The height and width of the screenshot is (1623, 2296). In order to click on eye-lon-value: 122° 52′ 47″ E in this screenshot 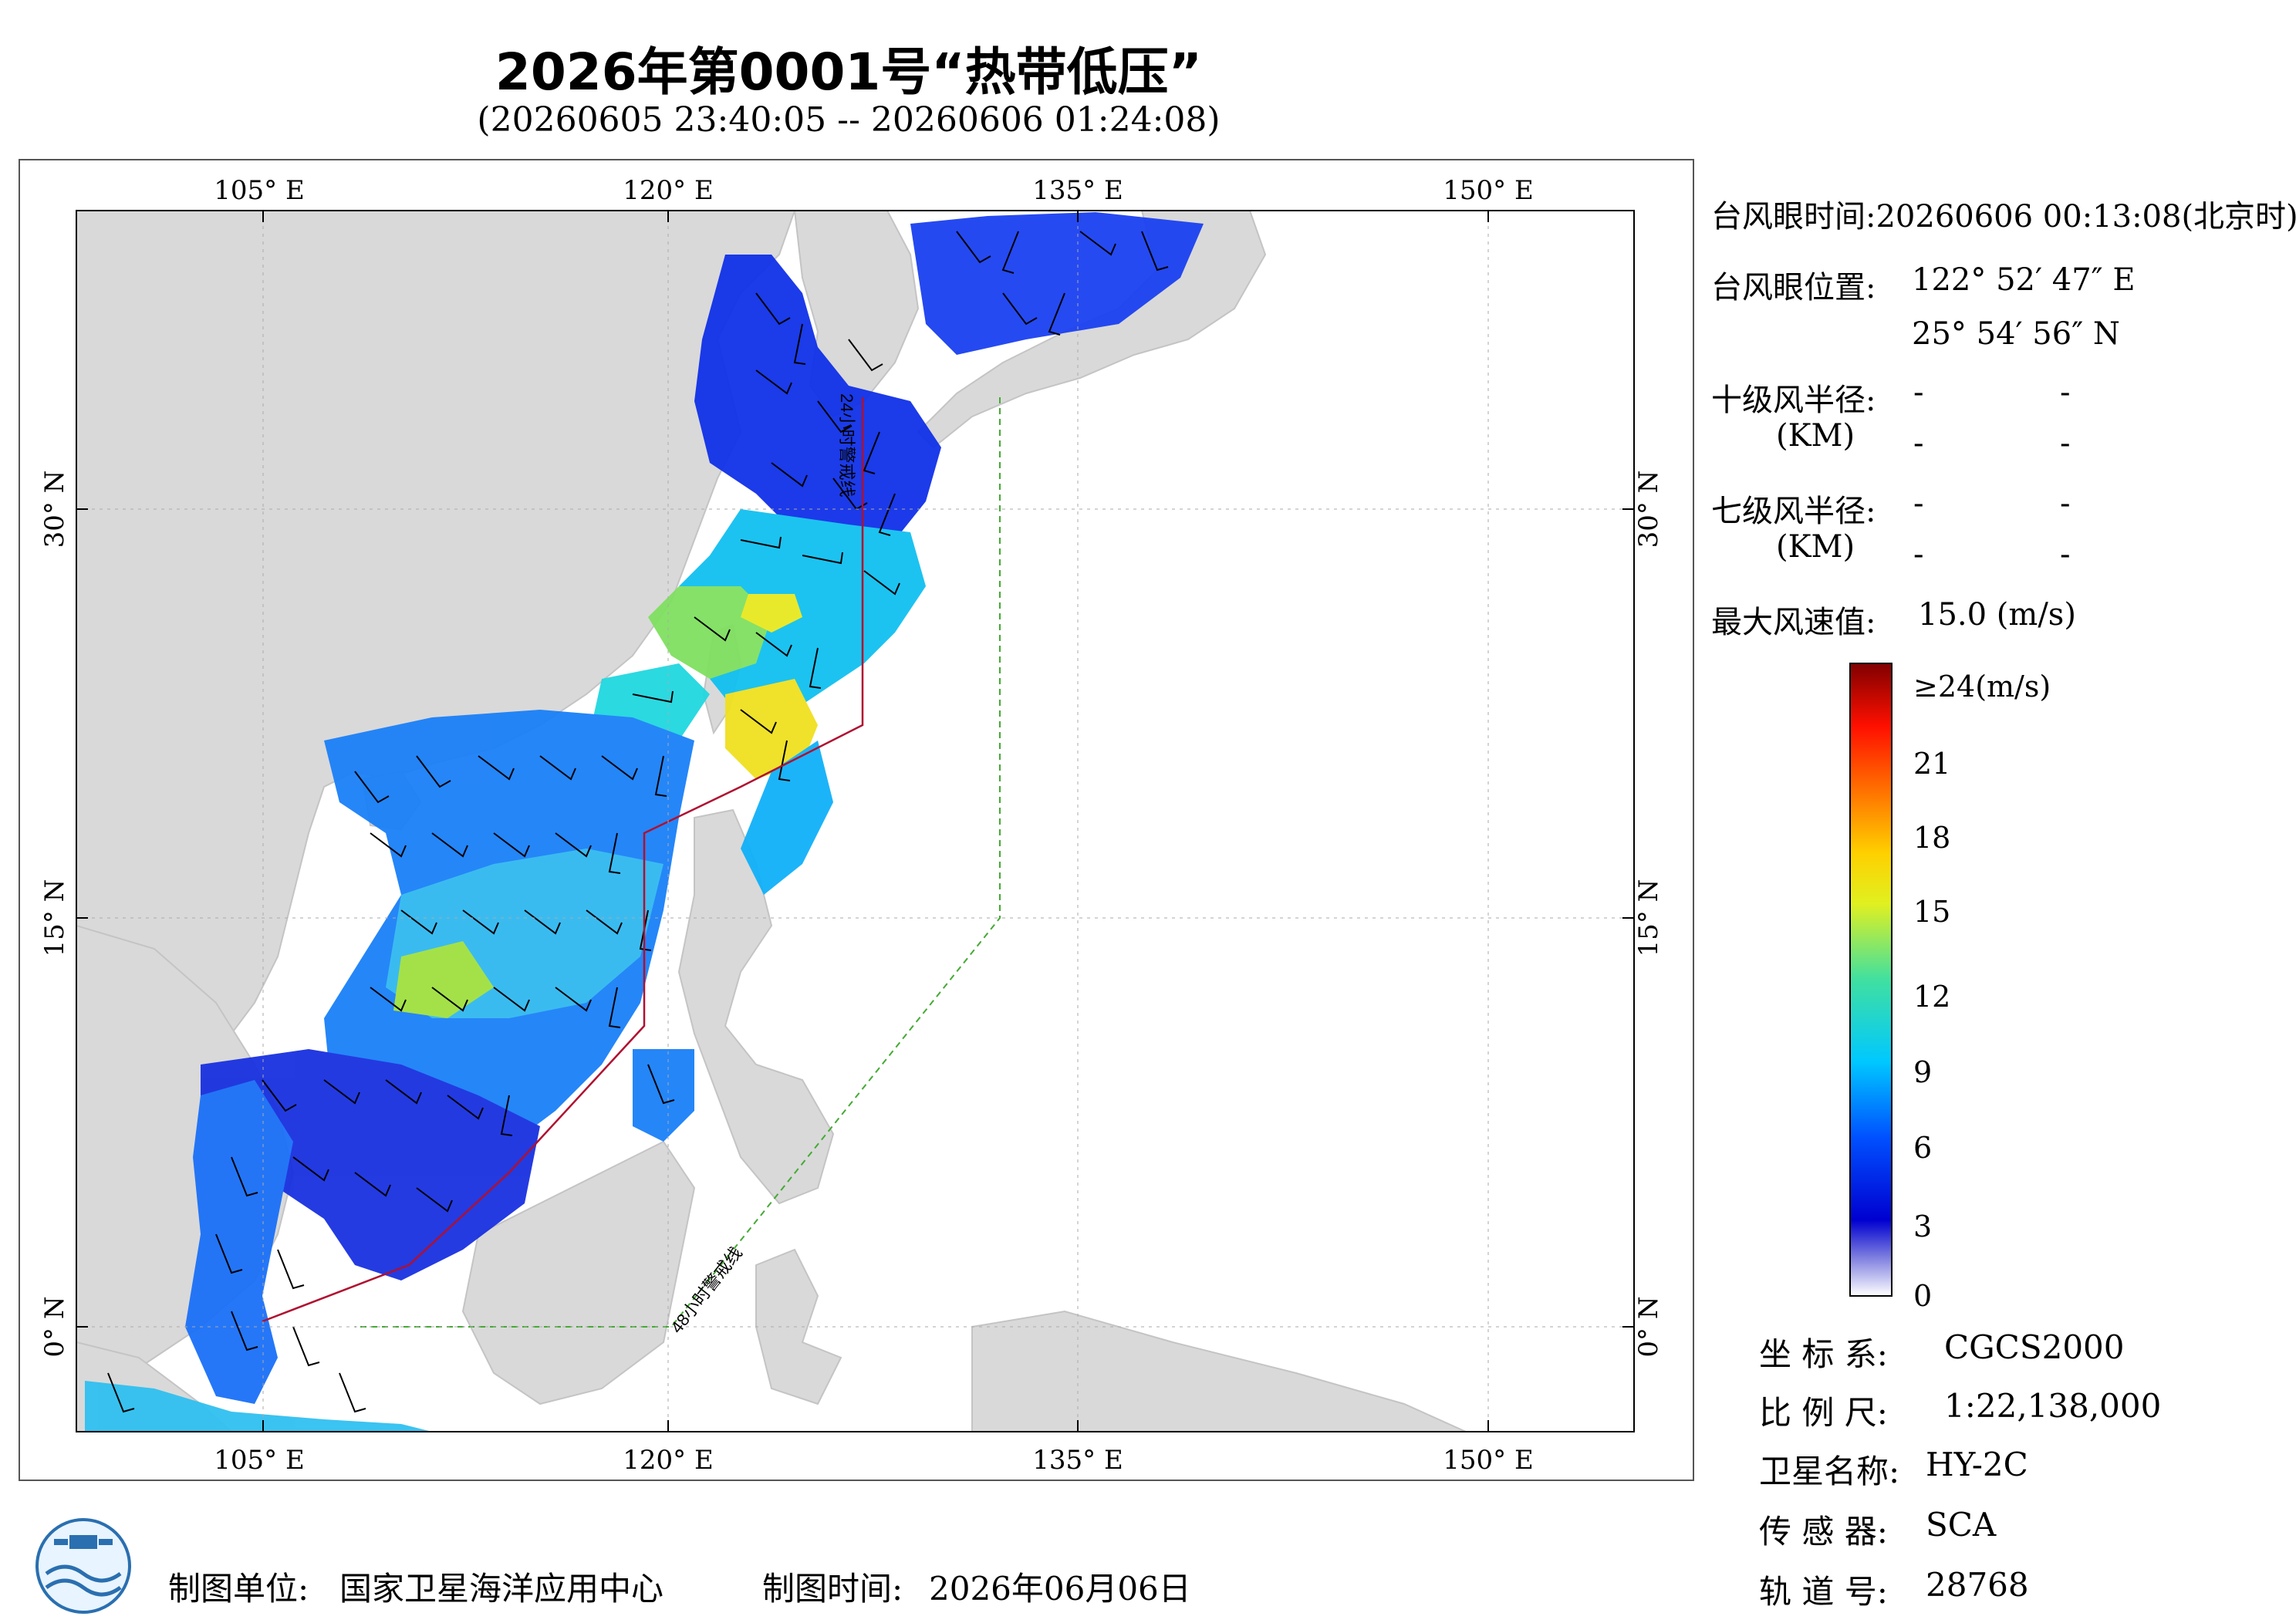, I will do `click(2024, 280)`.